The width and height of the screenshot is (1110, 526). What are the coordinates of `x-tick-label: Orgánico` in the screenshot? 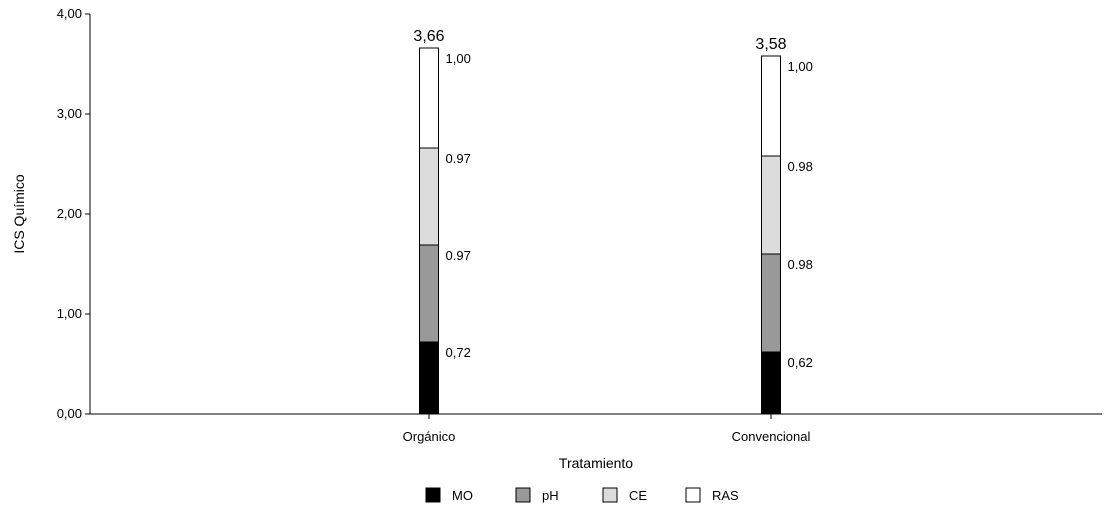 It's located at (429, 436).